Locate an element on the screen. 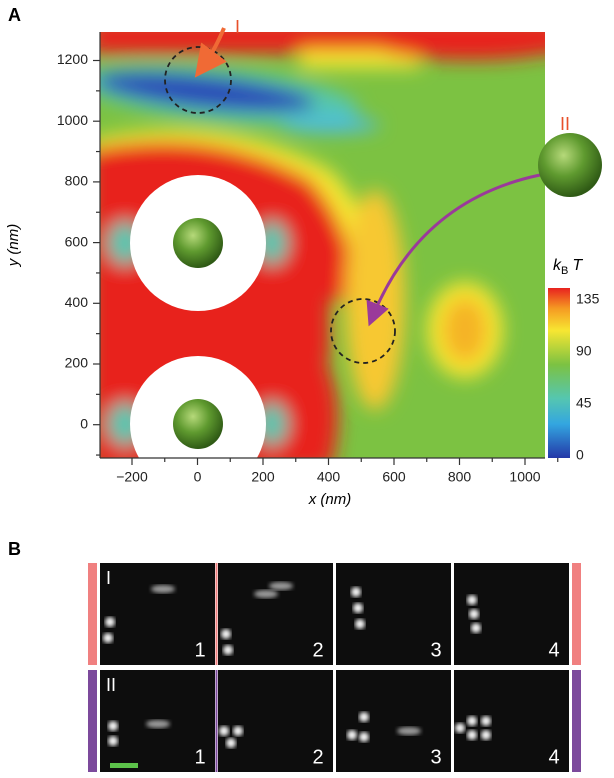 The image size is (614, 778). colorbar-tick-label: 90 is located at coordinates (584, 351).